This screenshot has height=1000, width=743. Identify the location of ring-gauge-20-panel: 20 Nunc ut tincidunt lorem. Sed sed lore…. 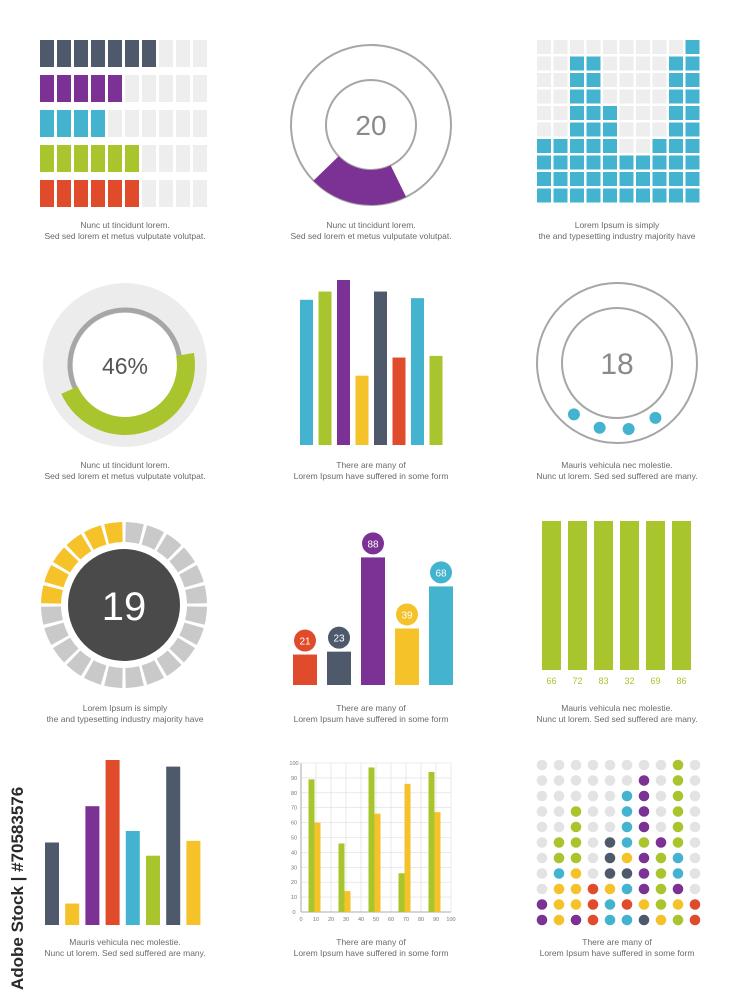
(371, 140).